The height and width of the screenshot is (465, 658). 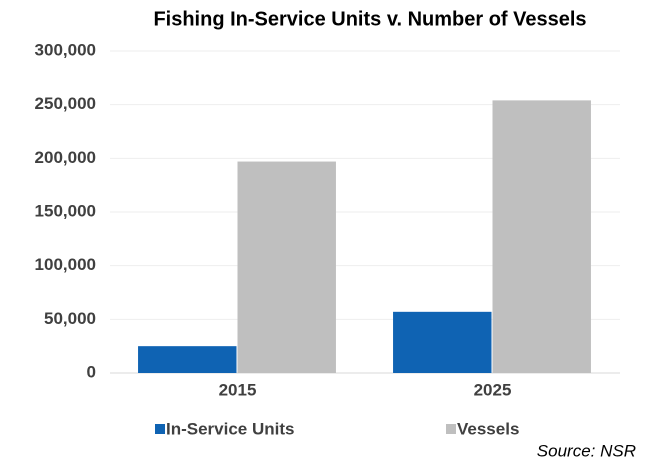 What do you see at coordinates (65, 157) in the screenshot?
I see `y-tick-label: 200,000` at bounding box center [65, 157].